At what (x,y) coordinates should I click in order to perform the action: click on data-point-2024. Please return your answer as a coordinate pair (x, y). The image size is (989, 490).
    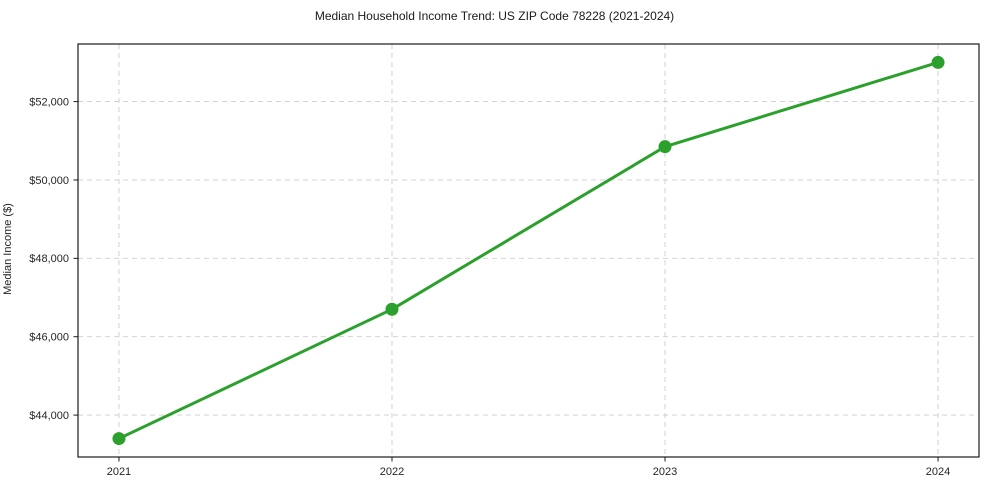
    Looking at the image, I should click on (938, 62).